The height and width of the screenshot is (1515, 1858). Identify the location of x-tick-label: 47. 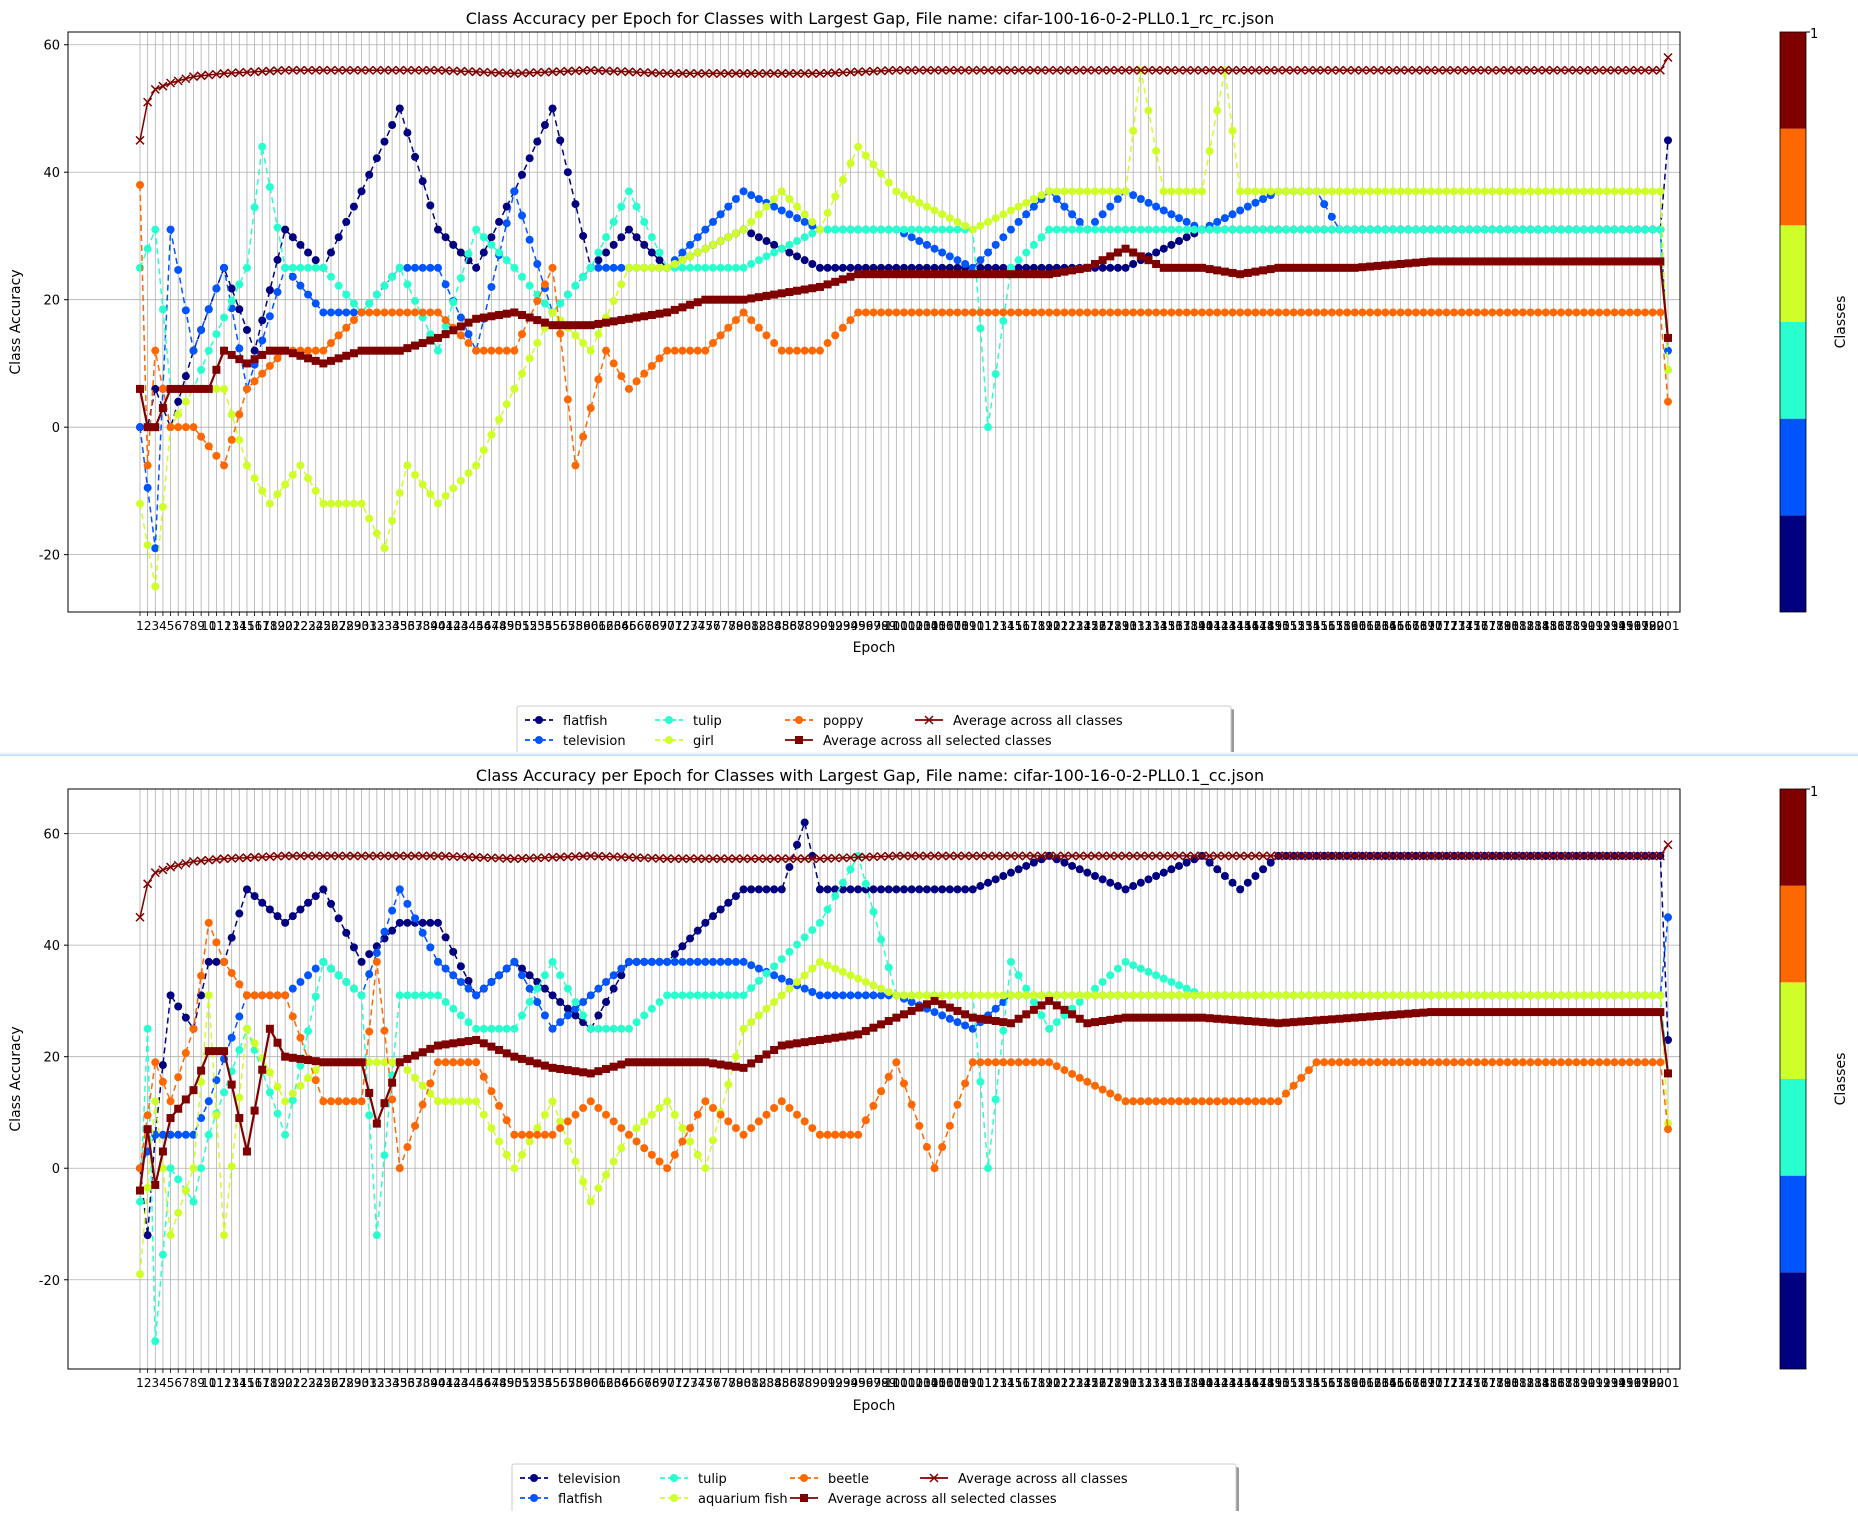
(491, 1383).